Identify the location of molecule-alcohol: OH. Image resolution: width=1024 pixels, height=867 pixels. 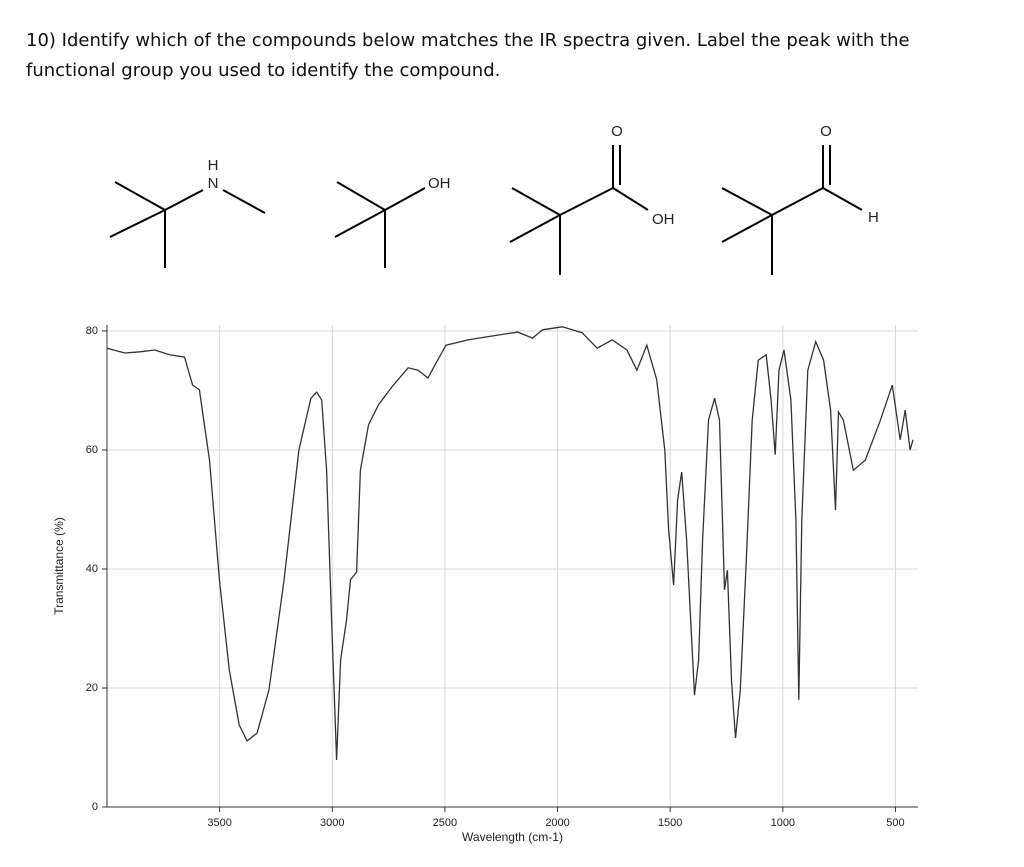
(392, 221).